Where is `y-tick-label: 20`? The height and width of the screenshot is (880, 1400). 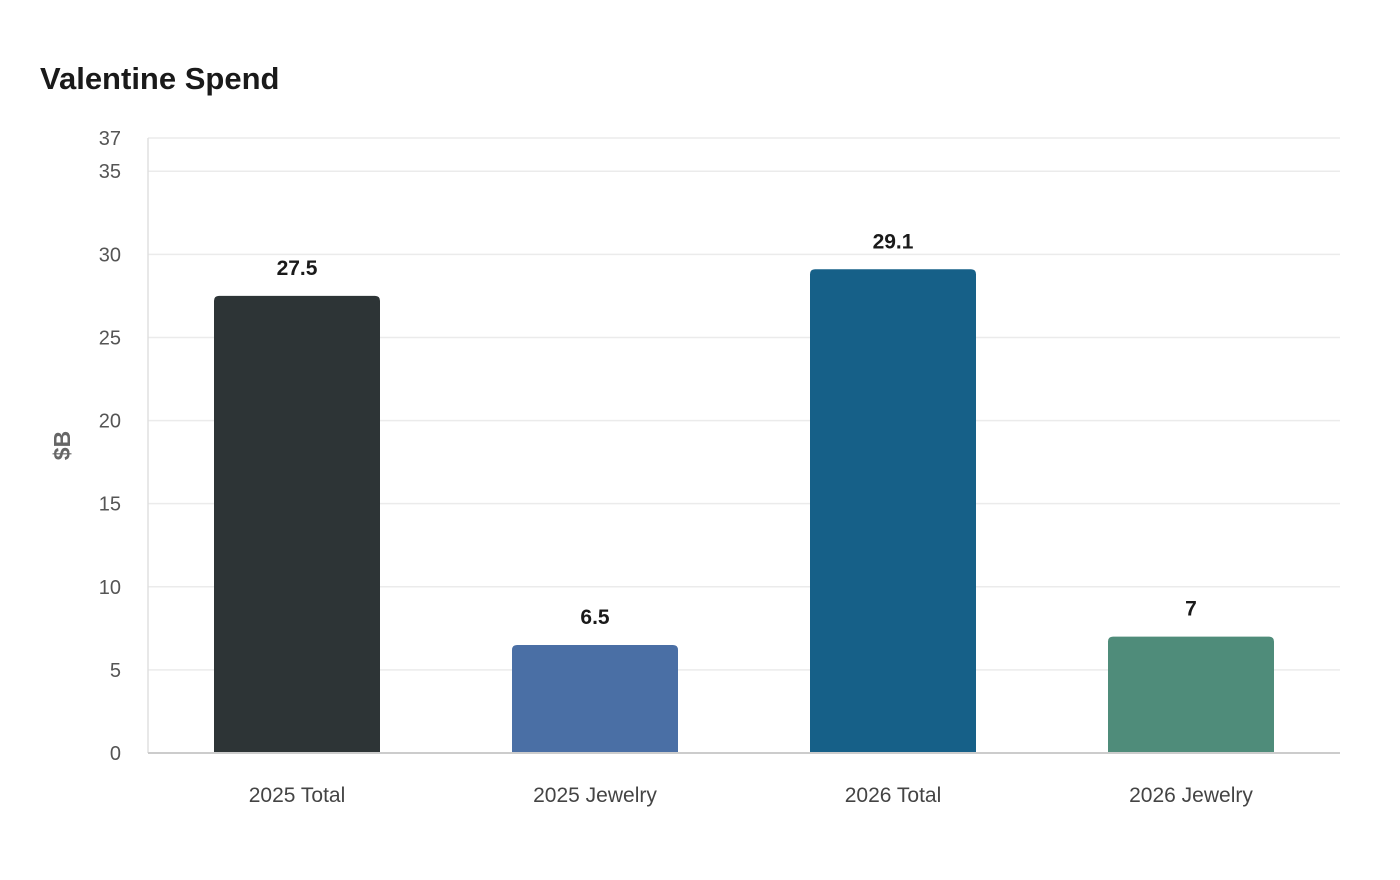 y-tick-label: 20 is located at coordinates (110, 422).